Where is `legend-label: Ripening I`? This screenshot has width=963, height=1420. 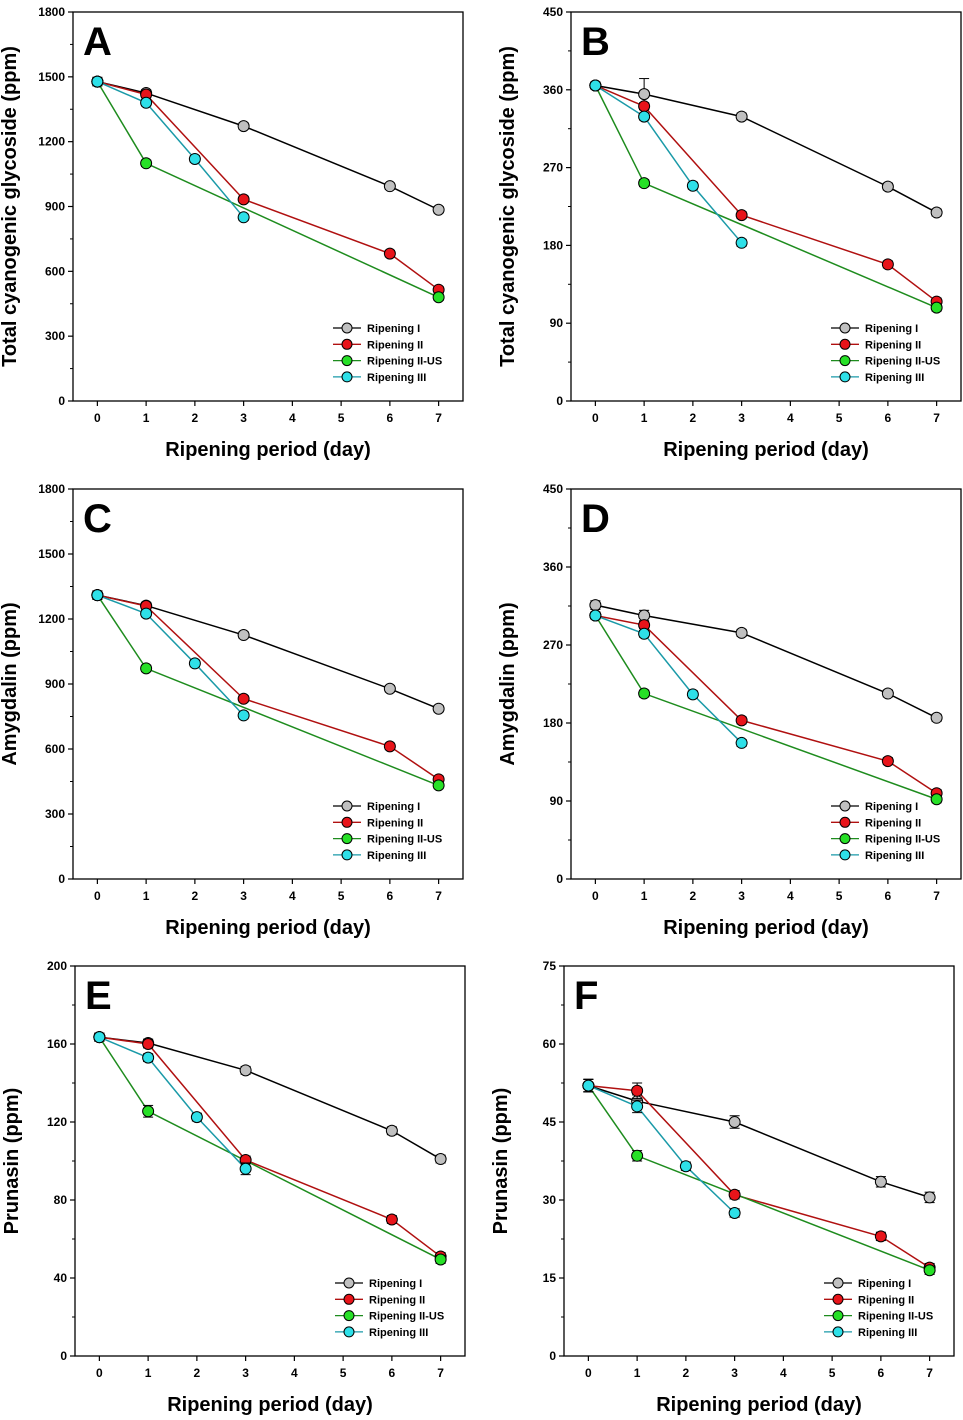 legend-label: Ripening I is located at coordinates (393, 807).